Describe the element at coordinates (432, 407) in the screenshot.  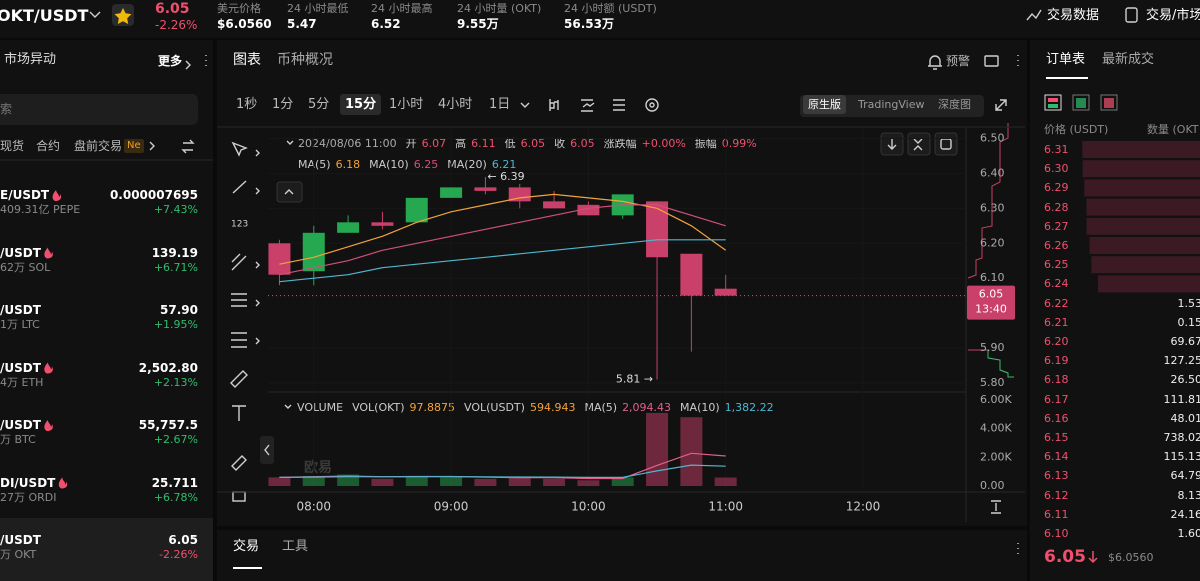
I see `volume-value: 97.8875` at that location.